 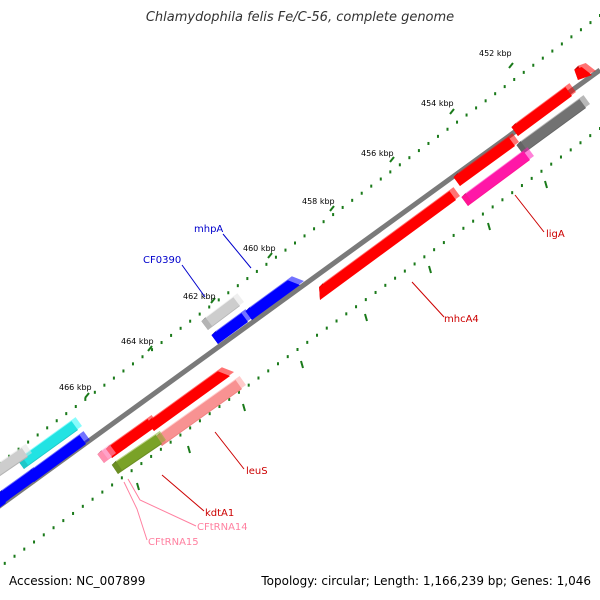 What do you see at coordinates (219, 513) in the screenshot?
I see `gene-label-kdta1: kdtA1` at bounding box center [219, 513].